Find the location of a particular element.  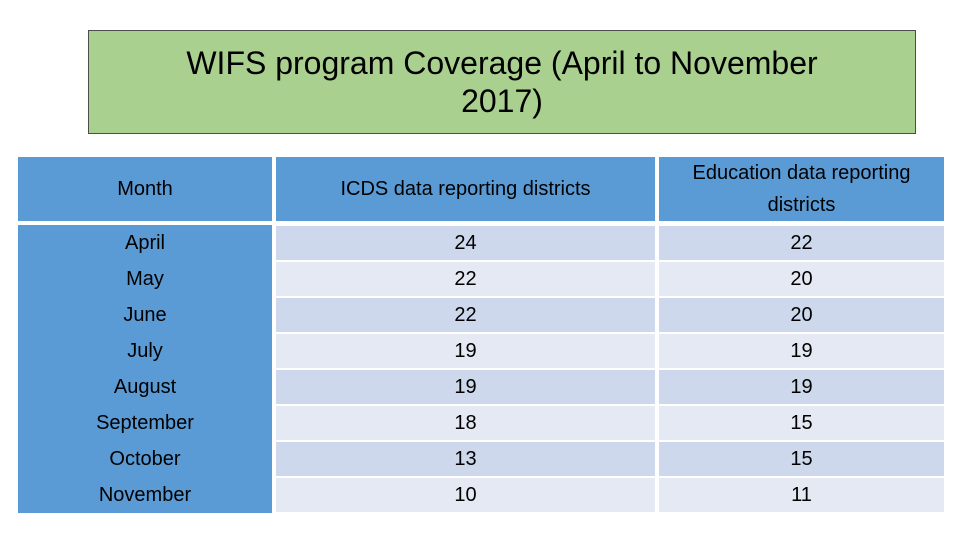

table-row: April 24 22 is located at coordinates (481, 243).